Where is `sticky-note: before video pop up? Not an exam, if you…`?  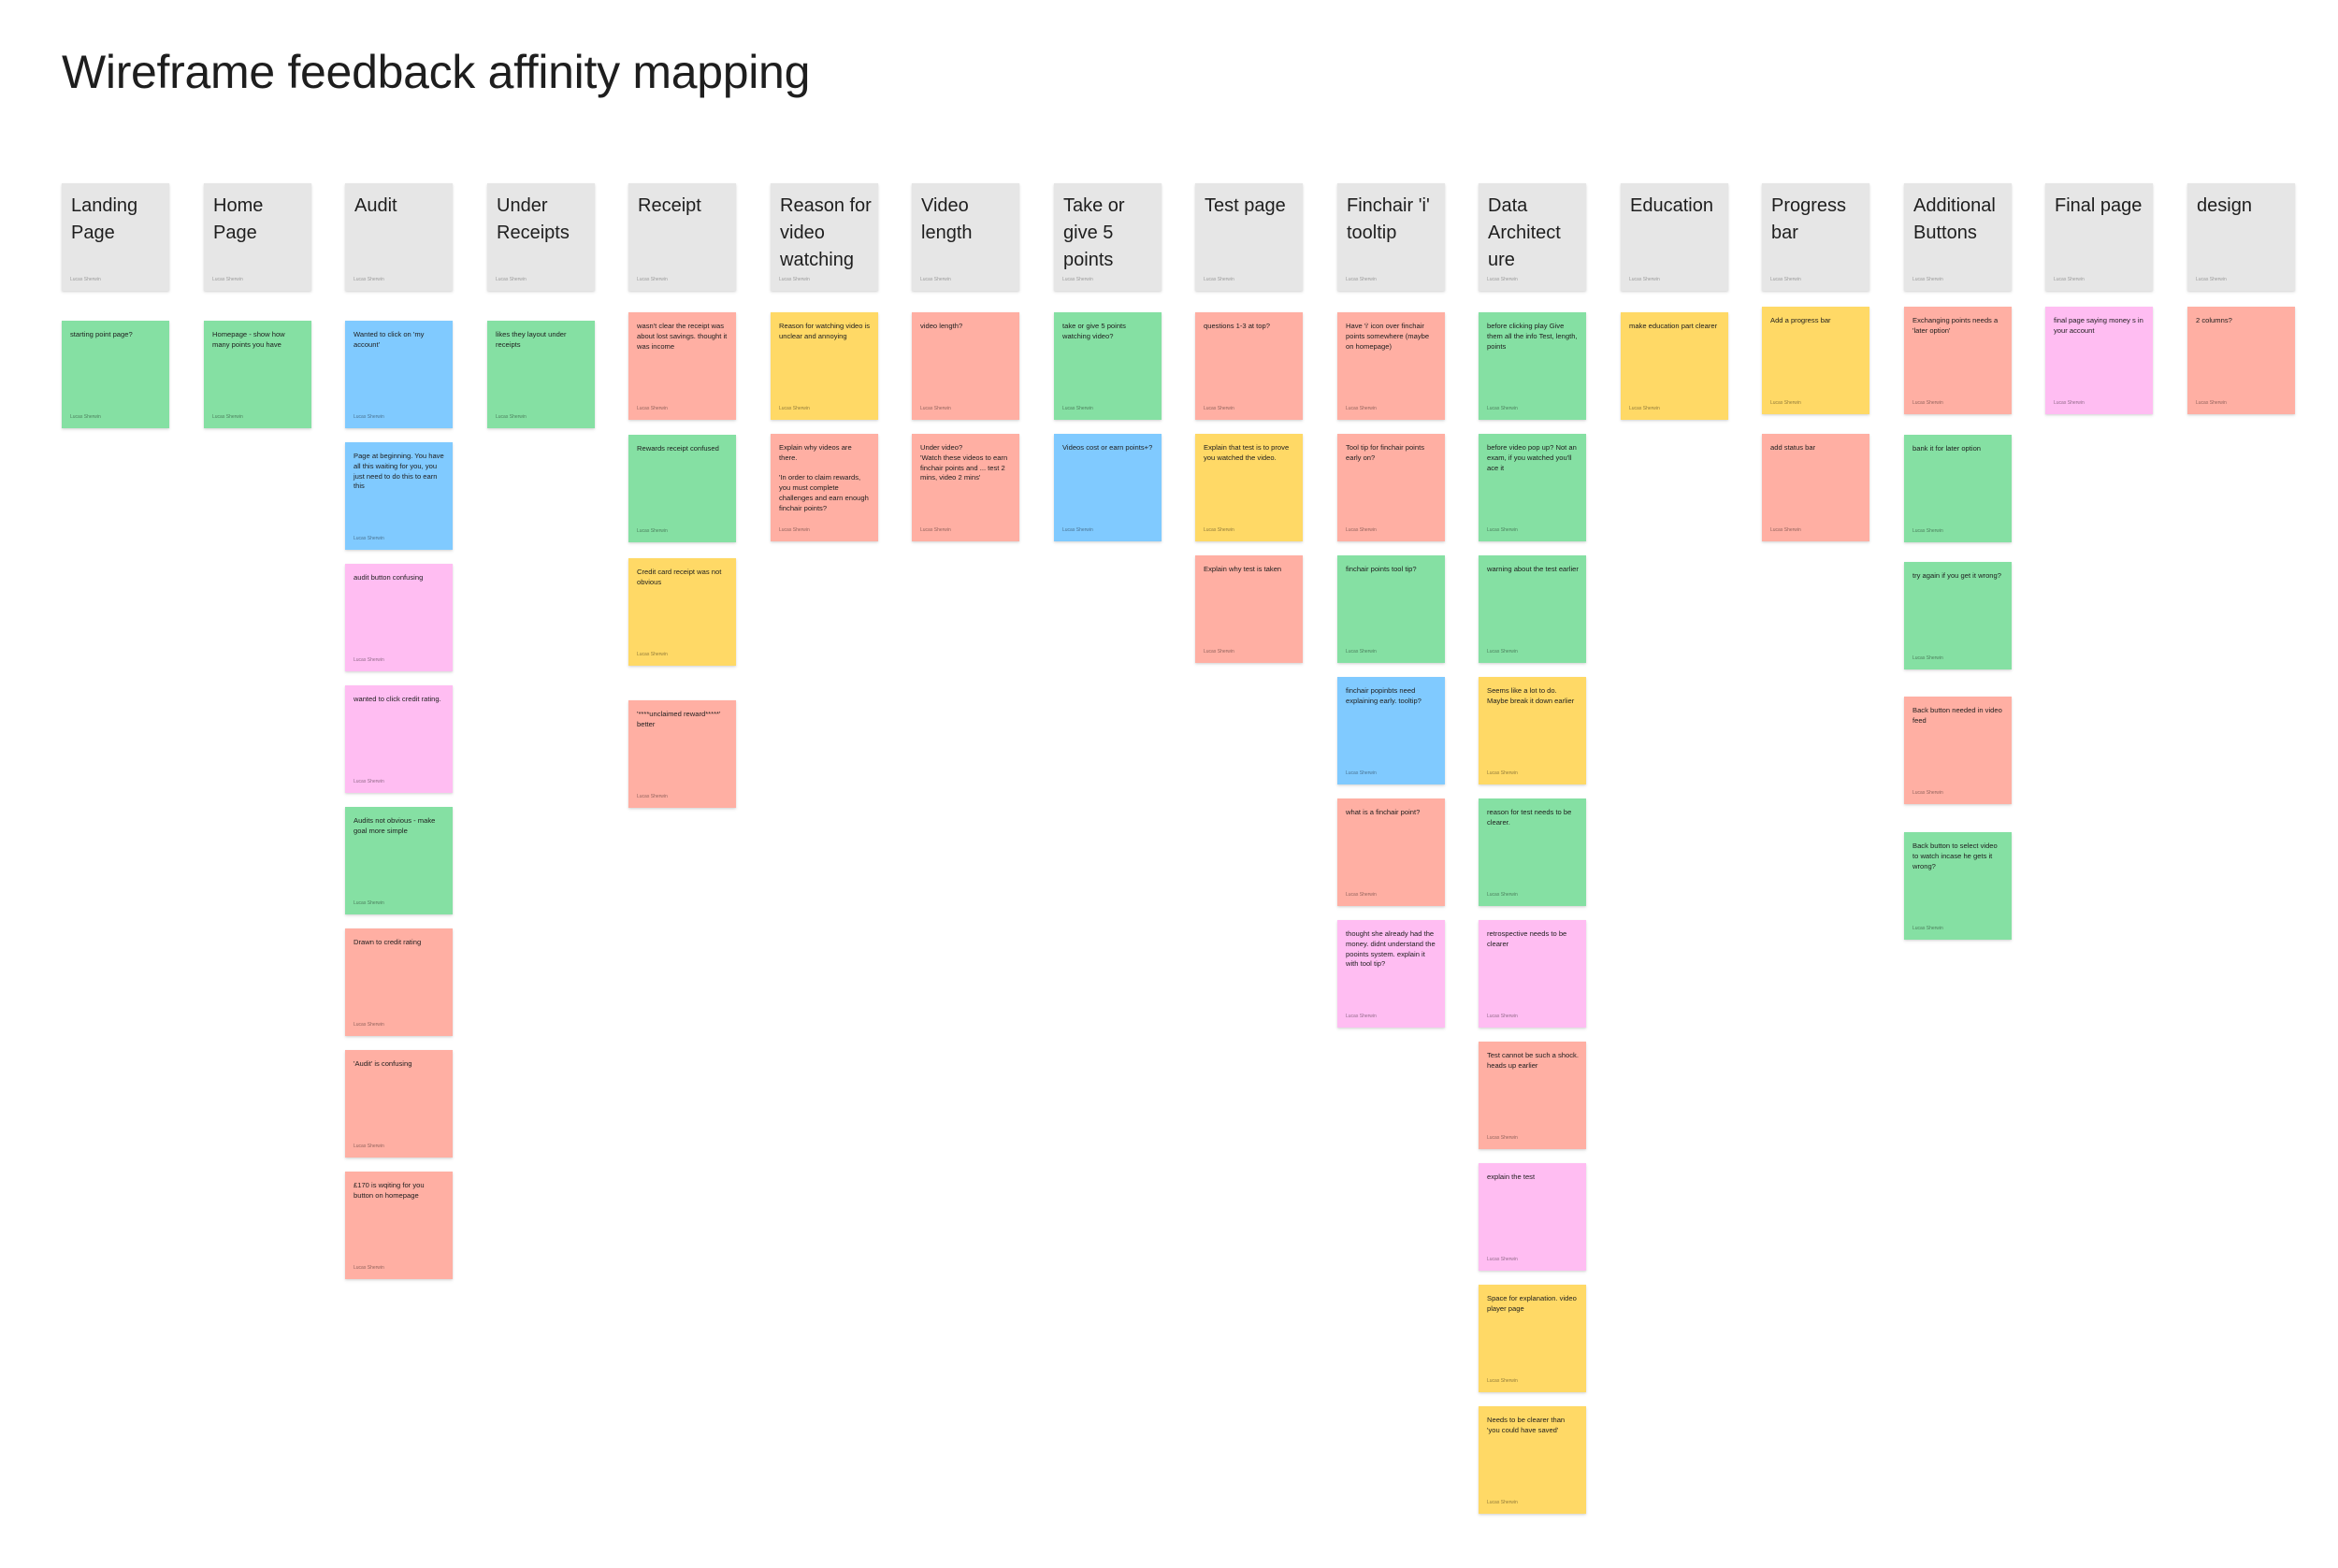 sticky-note: before video pop up? Not an exam, if you… is located at coordinates (1533, 487).